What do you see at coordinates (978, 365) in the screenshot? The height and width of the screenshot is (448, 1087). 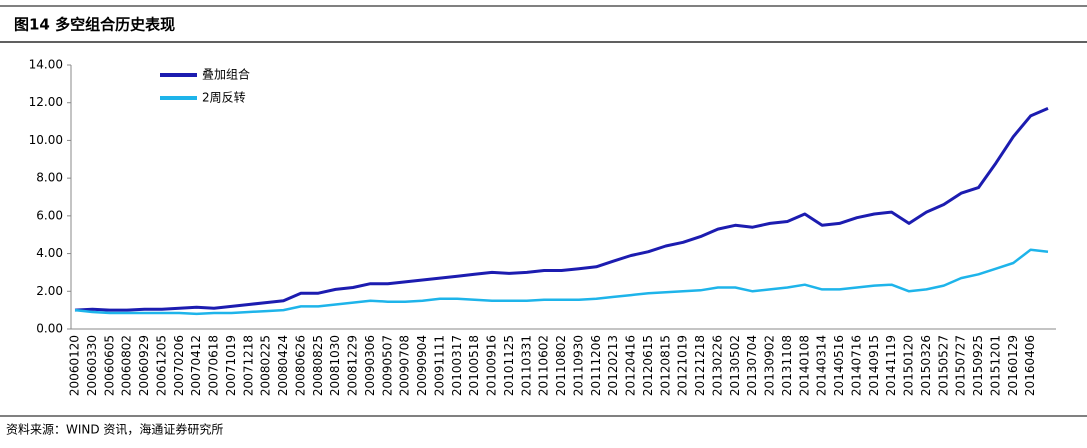 I see `x-tick-label: 20150925` at bounding box center [978, 365].